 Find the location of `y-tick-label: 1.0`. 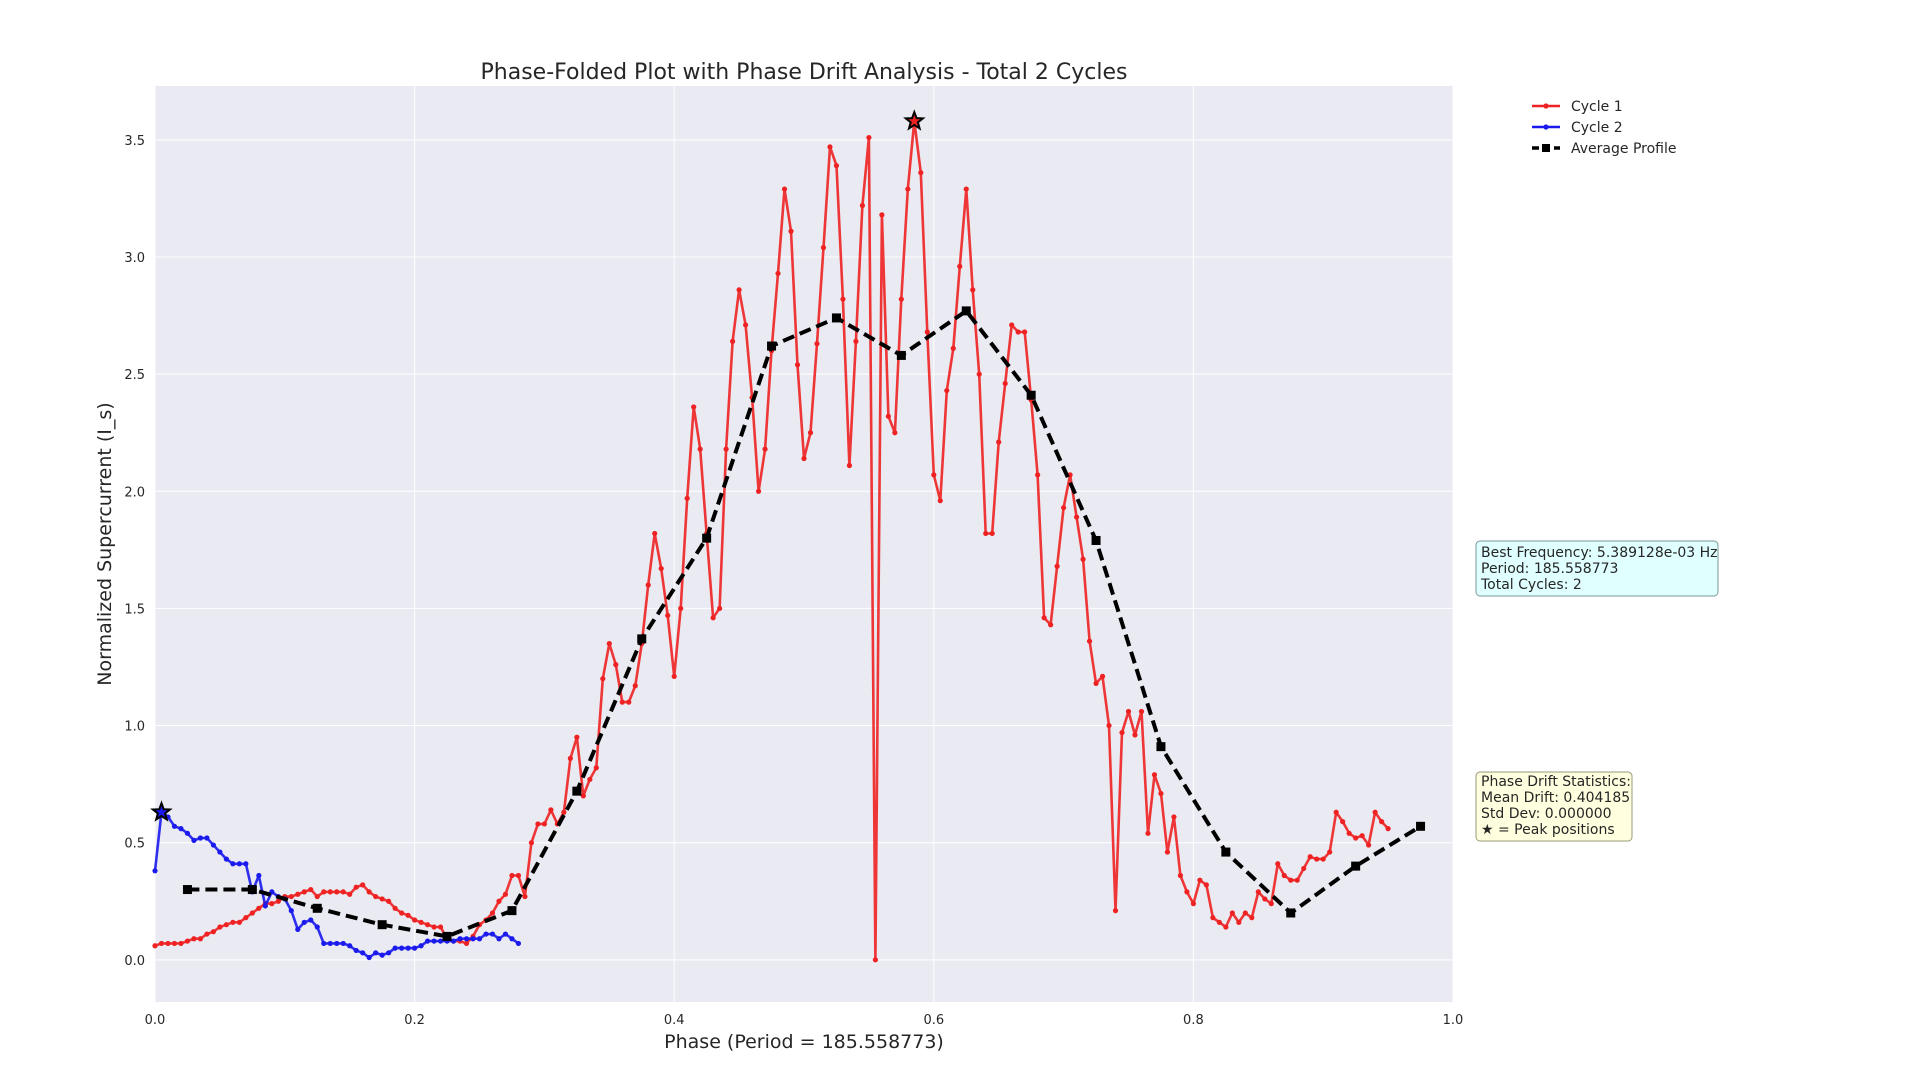

y-tick-label: 1.0 is located at coordinates (134, 727).